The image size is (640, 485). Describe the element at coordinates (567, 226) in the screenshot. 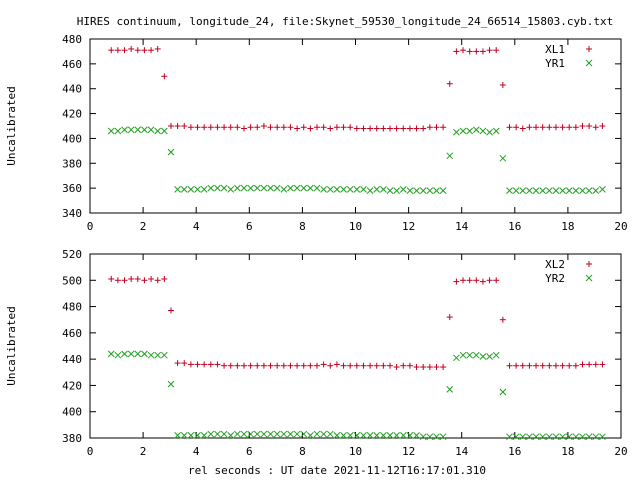

I see `x-tick-label: 18` at that location.